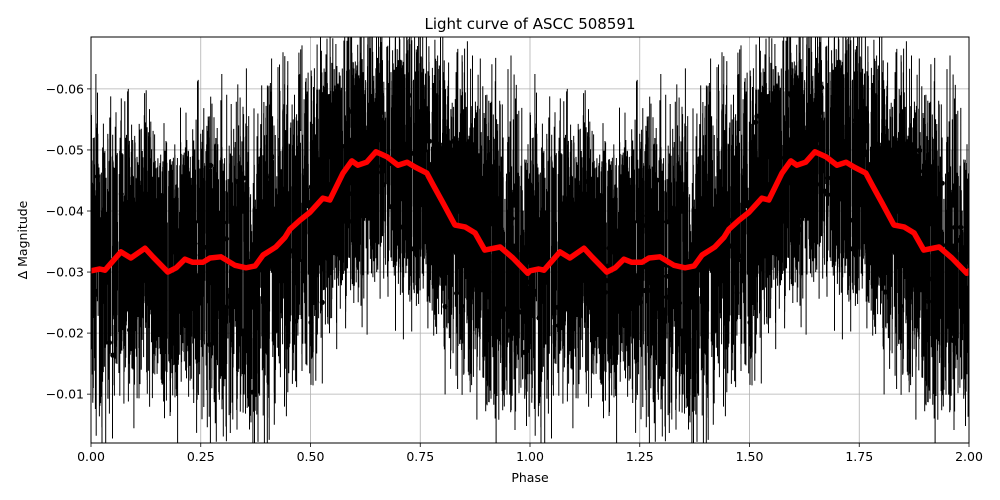  I want to click on x-axis-label: Phase, so click(530, 477).